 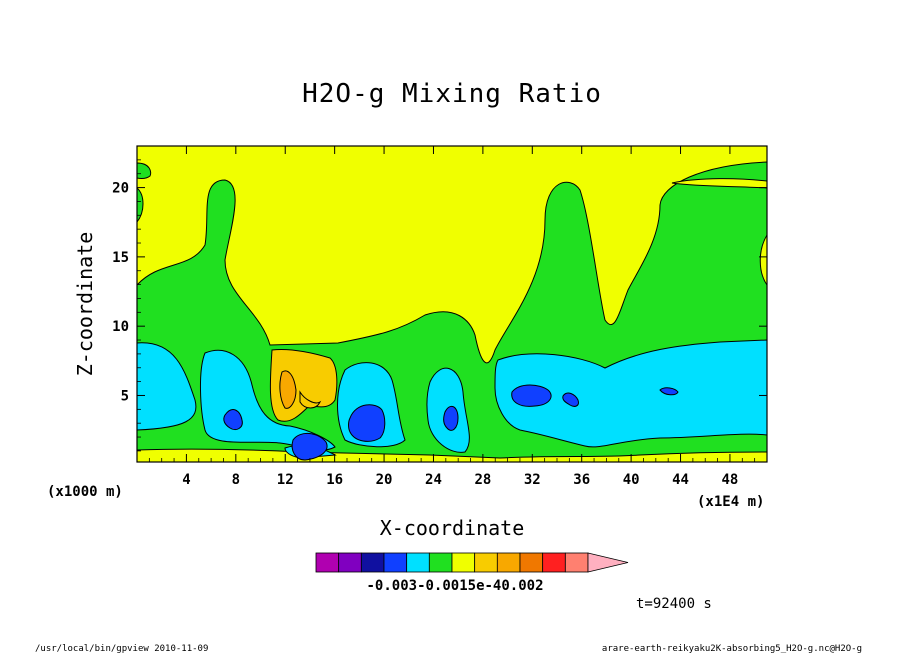 I want to click on contour-orange-second, so click(x=310, y=399).